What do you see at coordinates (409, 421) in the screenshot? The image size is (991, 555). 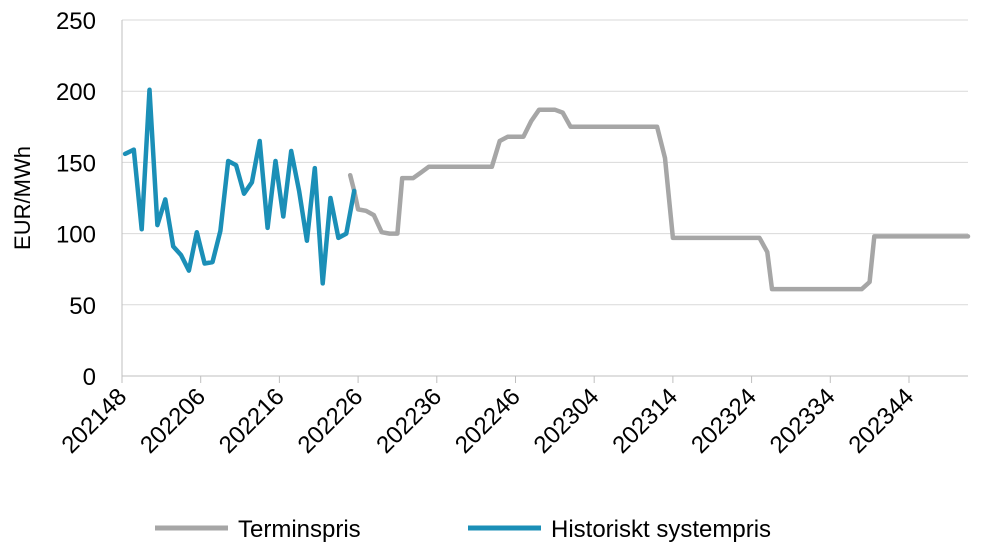 I see `x-tick-label: 202236` at bounding box center [409, 421].